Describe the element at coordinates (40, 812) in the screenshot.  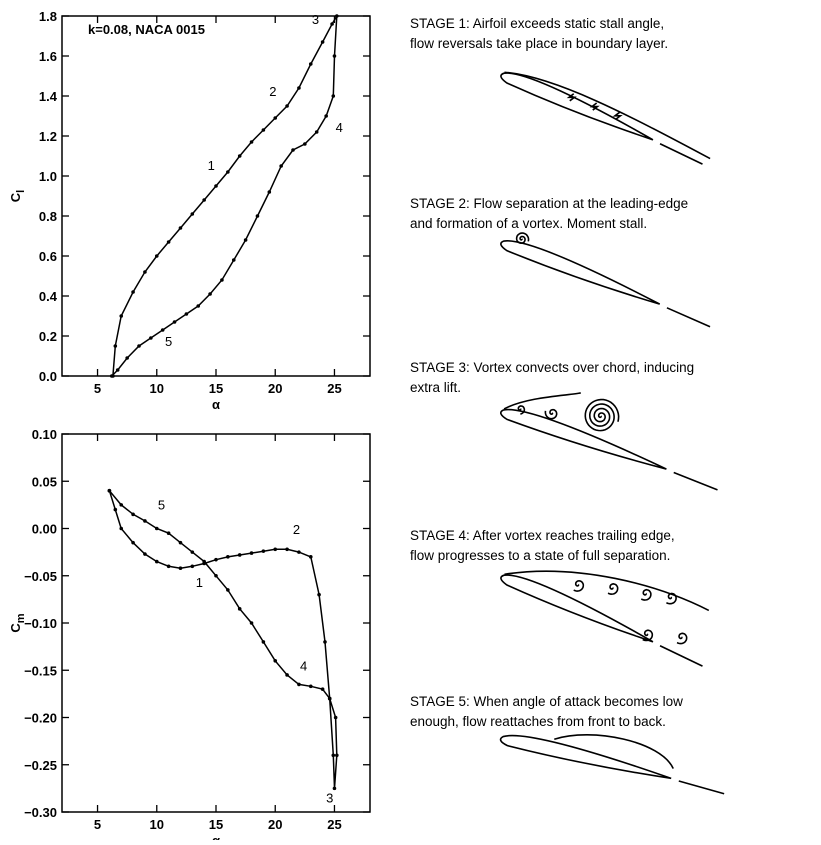
I see `y-tick-label: −0.30` at that location.